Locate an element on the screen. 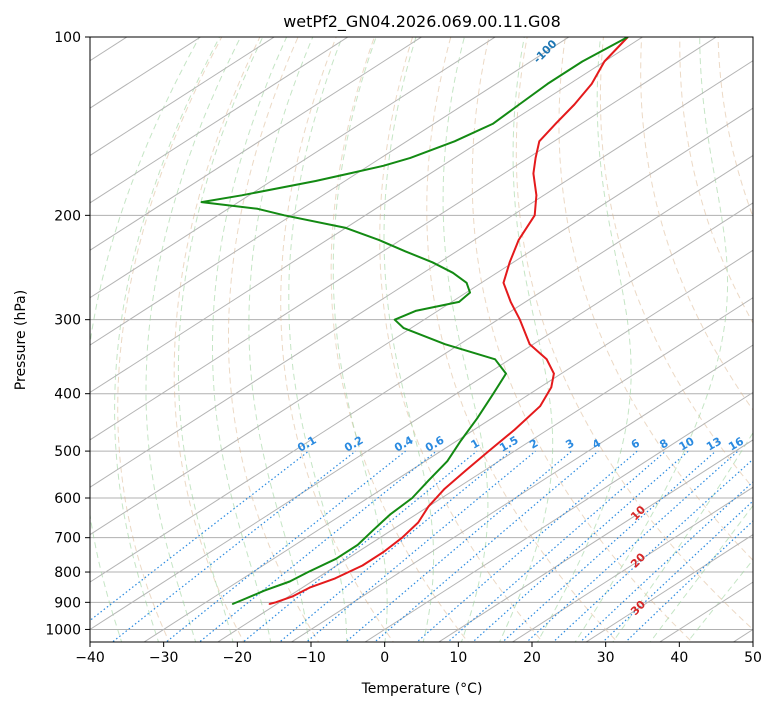  x-tick-label: 0 is located at coordinates (384, 658).